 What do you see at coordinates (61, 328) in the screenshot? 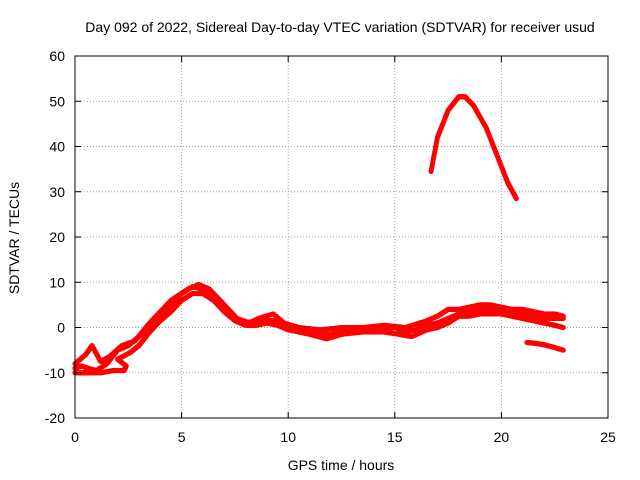
I see `y-tick-label: 0` at bounding box center [61, 328].